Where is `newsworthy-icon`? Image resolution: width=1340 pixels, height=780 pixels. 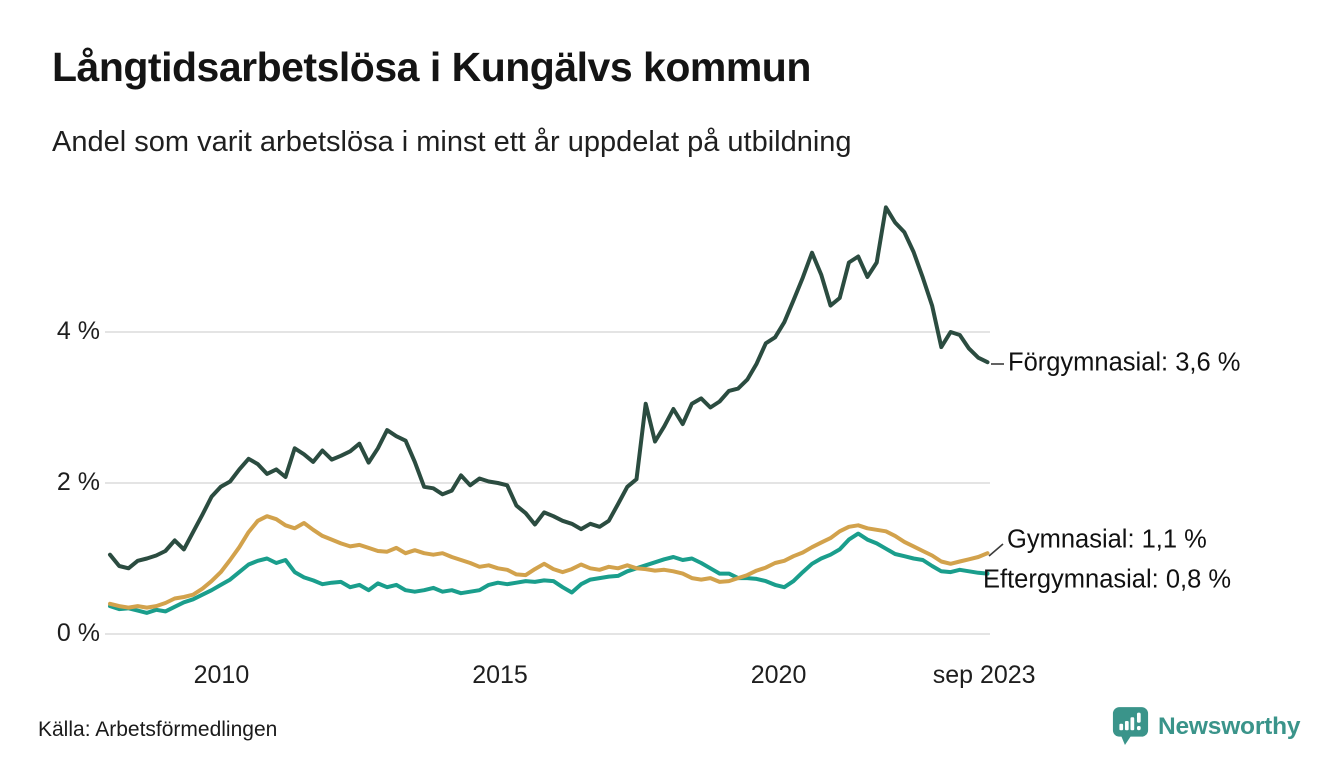 newsworthy-icon is located at coordinates (1130, 726).